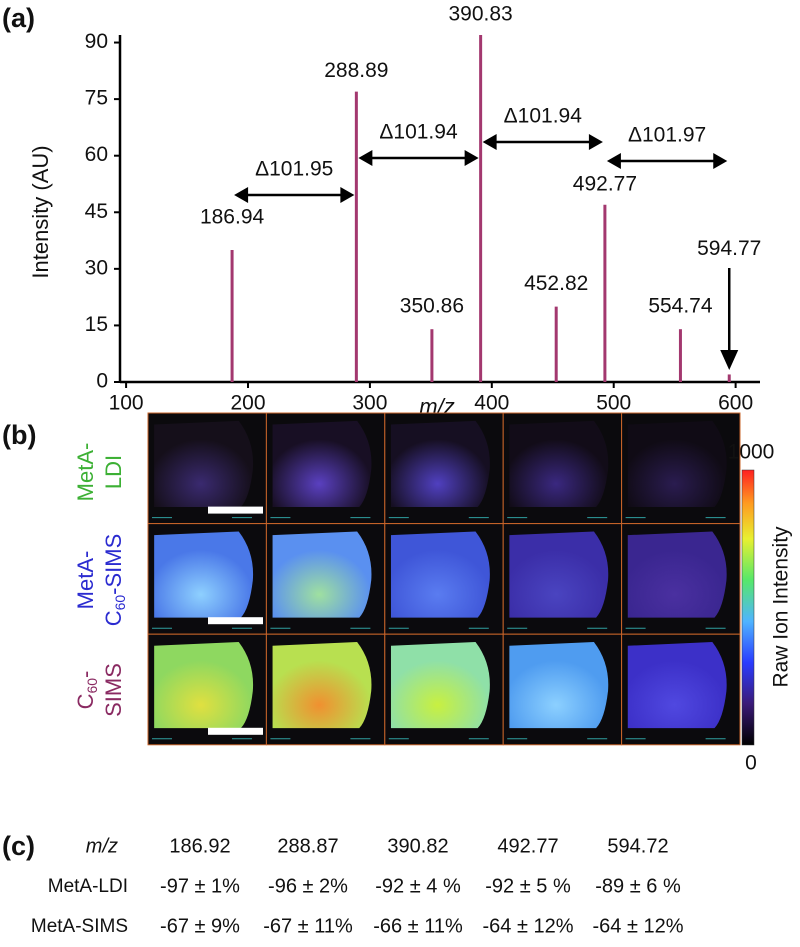  What do you see at coordinates (432, 306) in the screenshot?
I see `peak-label: 350.86` at bounding box center [432, 306].